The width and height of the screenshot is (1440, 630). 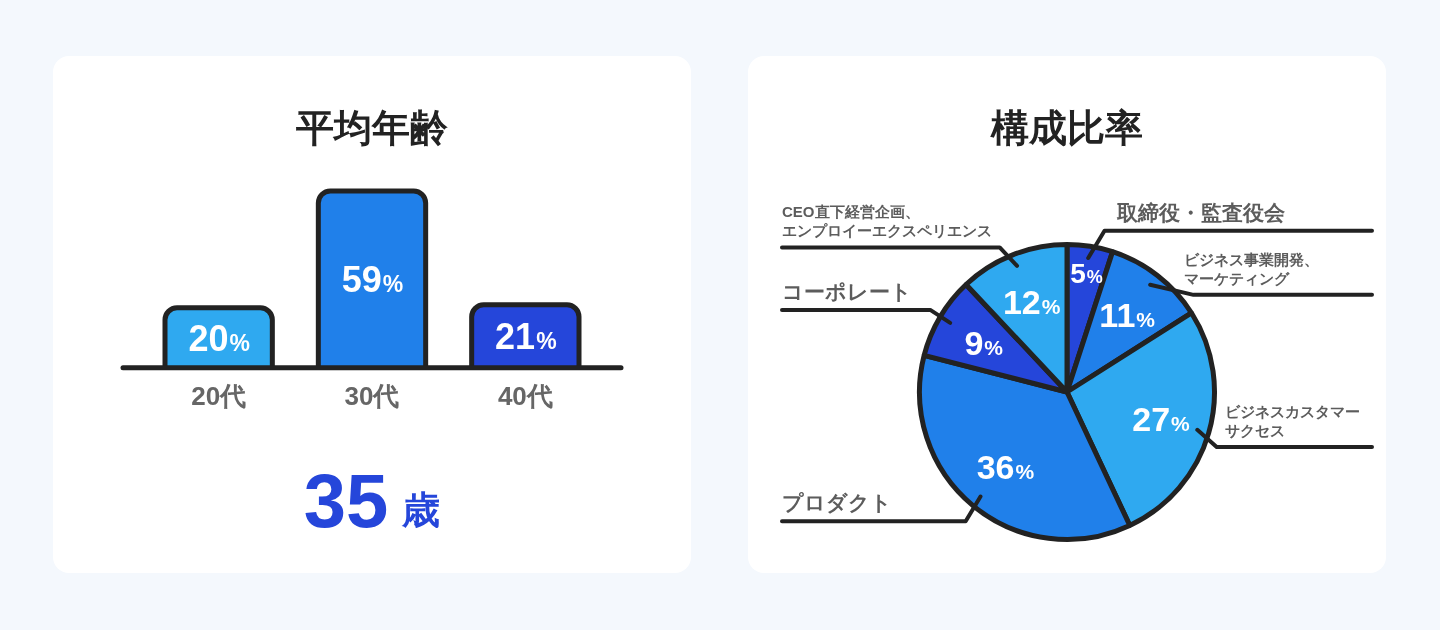 I want to click on data-label: 59%, so click(x=372, y=280).